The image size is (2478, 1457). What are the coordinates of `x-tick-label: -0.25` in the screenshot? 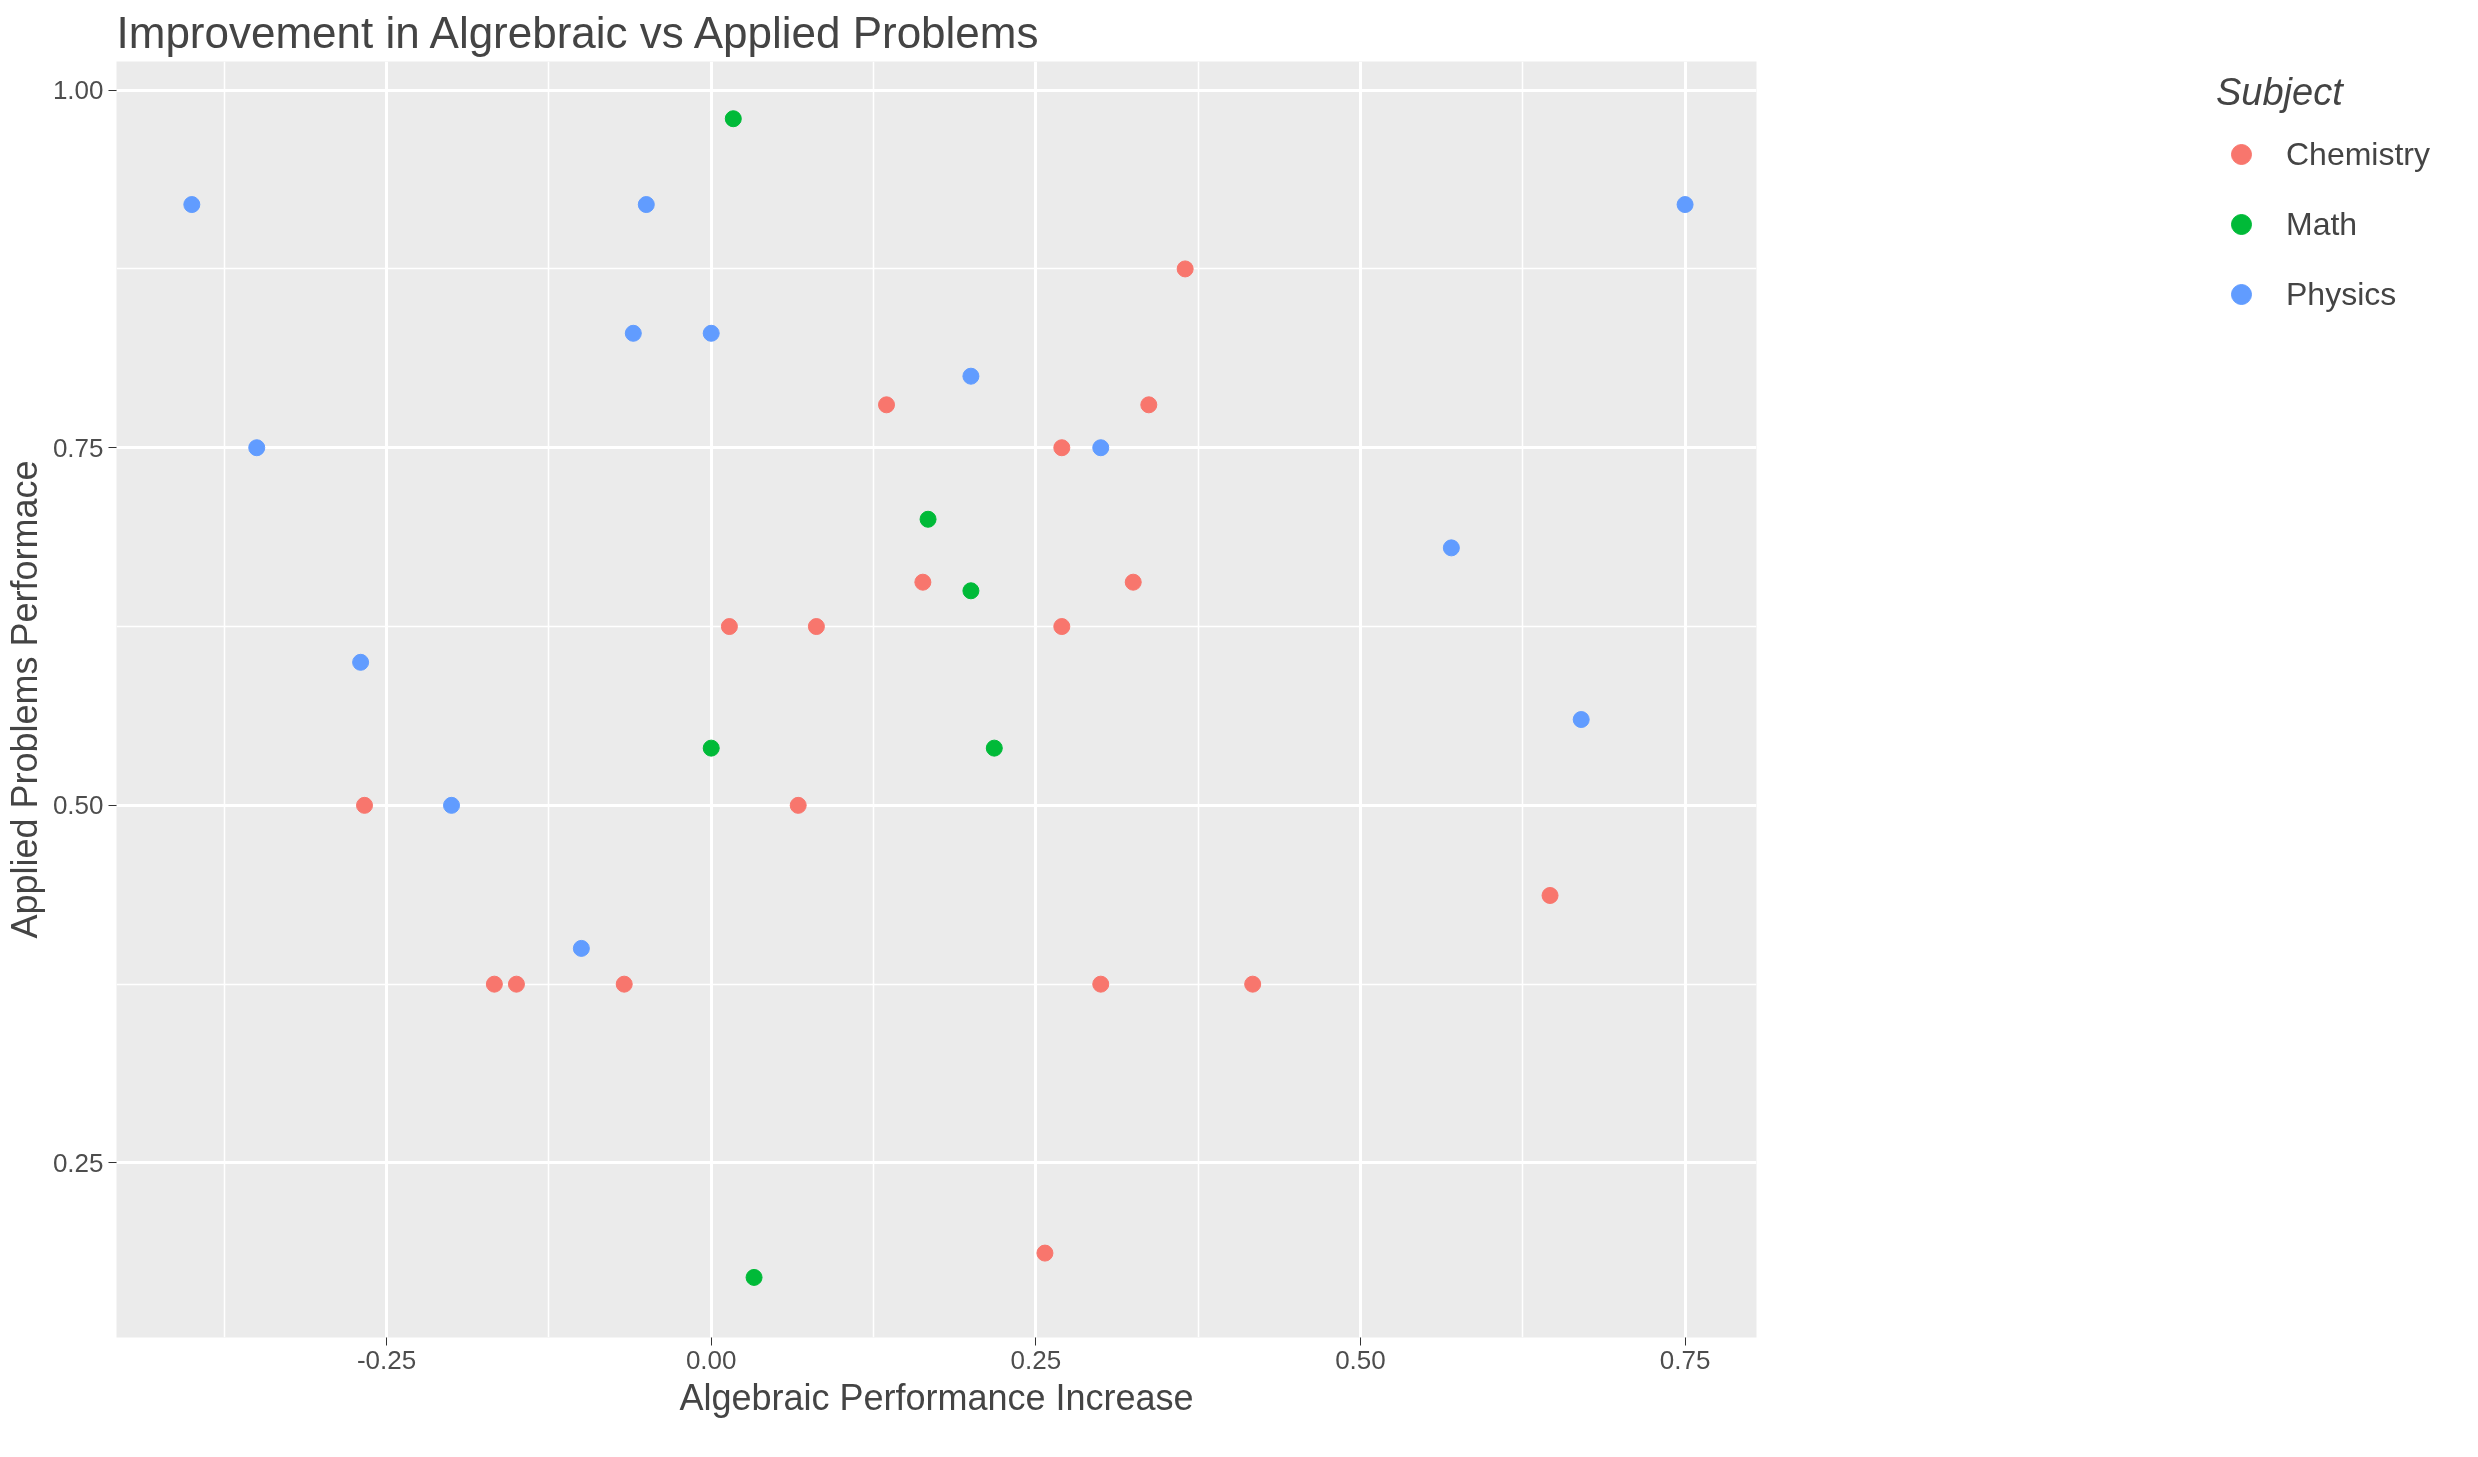 It's located at (386, 1359).